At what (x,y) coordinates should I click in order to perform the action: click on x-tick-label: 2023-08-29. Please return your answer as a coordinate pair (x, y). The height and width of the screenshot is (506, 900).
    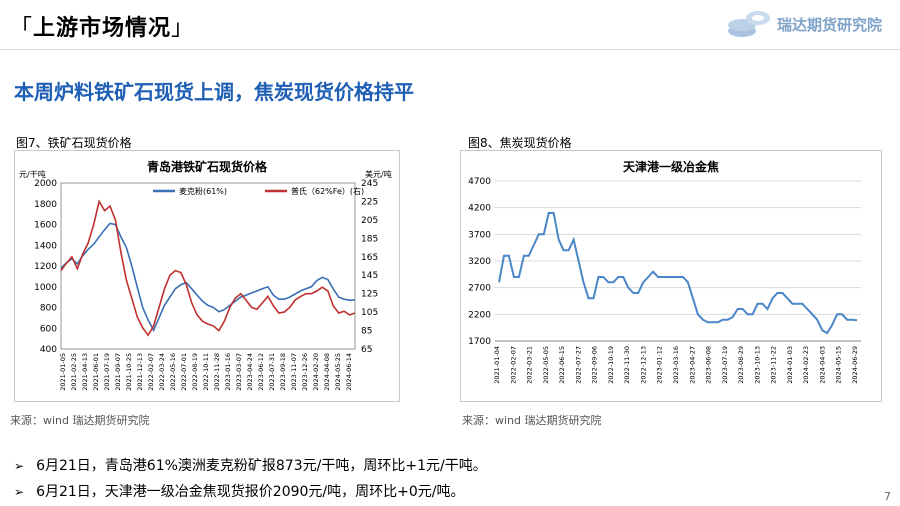
    Looking at the image, I should click on (741, 365).